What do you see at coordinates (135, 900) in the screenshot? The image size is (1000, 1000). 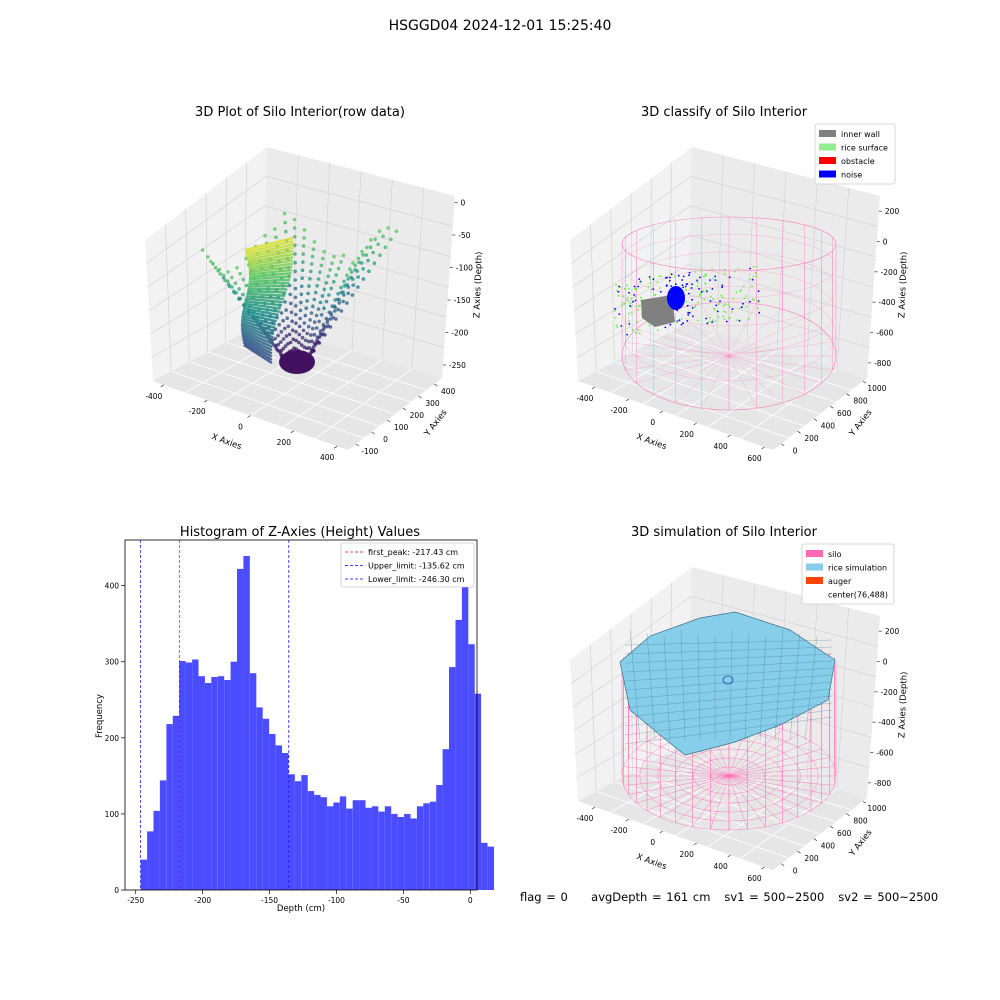 I see `x-tick-label: -250` at bounding box center [135, 900].